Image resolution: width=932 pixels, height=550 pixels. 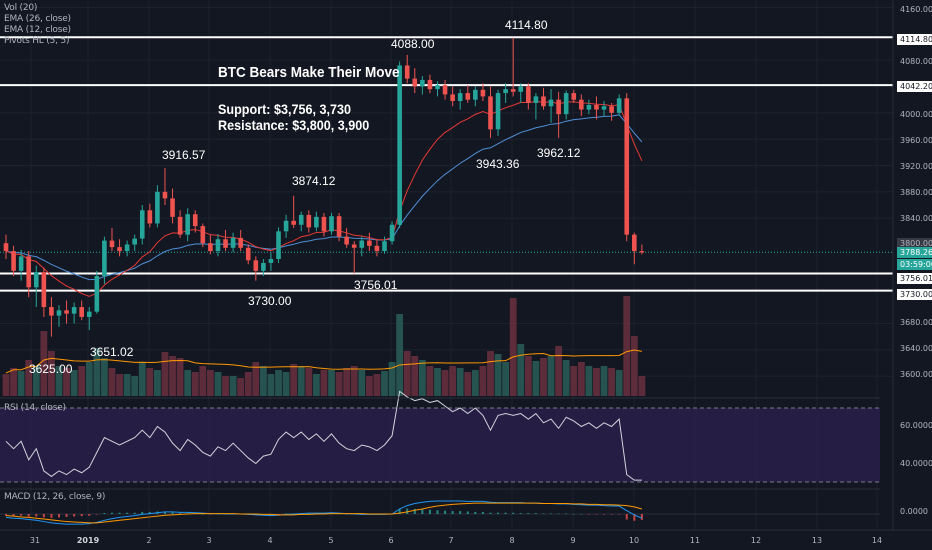 I want to click on pivots-legend: Pivots HL (5, 5), so click(x=37, y=41).